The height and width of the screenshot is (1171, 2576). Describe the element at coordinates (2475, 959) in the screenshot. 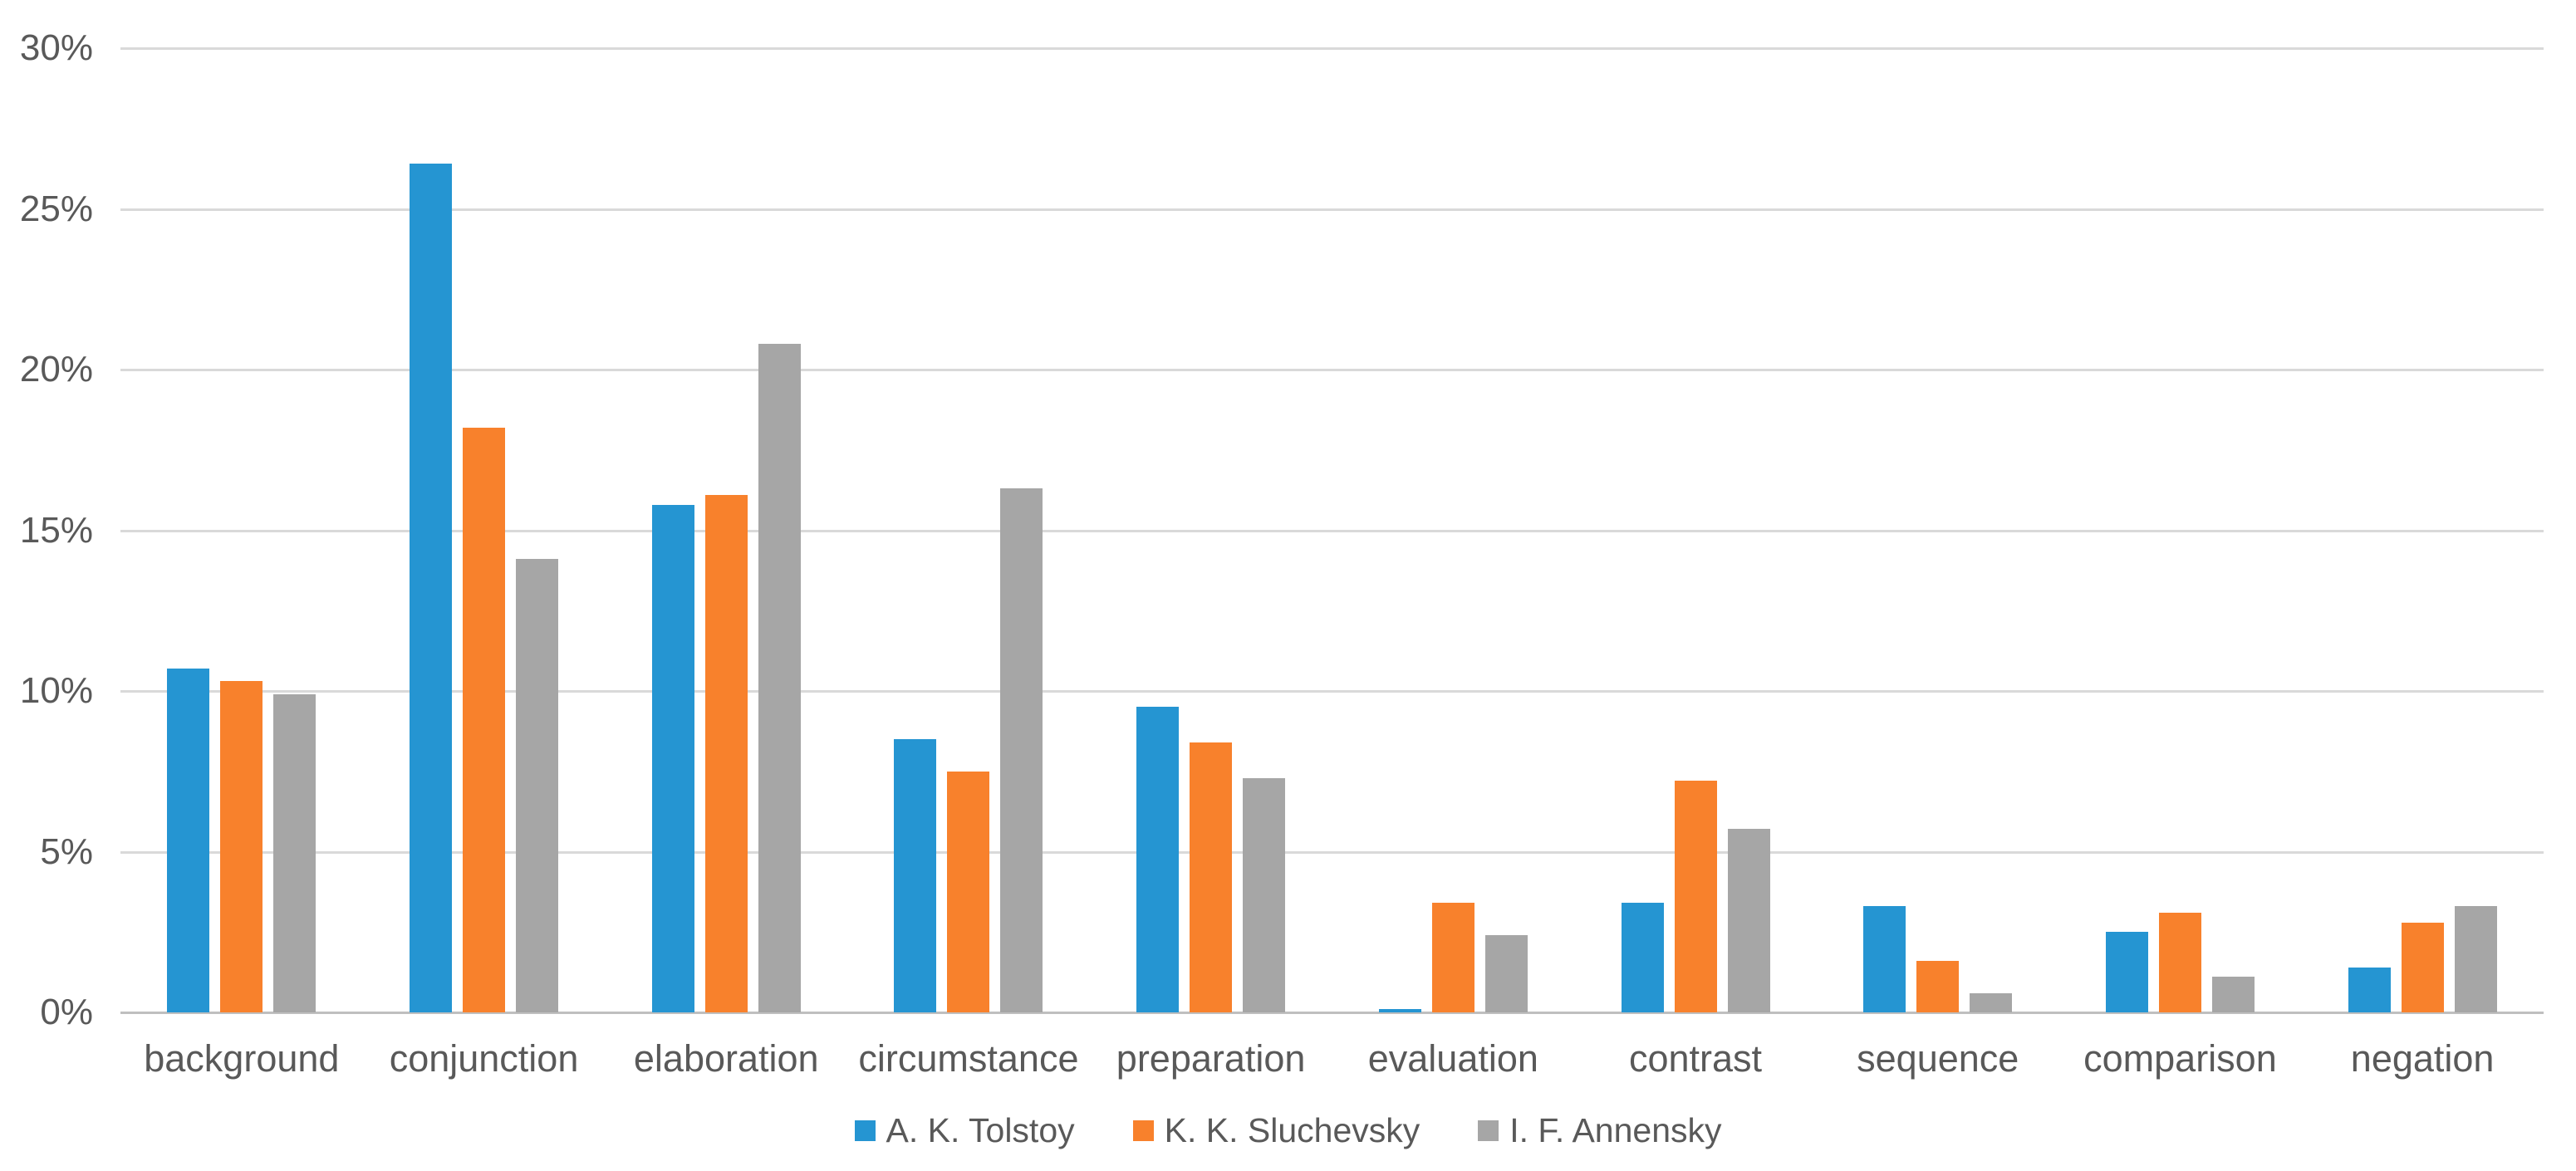

I see `bar-negation-i-f-annensky` at that location.